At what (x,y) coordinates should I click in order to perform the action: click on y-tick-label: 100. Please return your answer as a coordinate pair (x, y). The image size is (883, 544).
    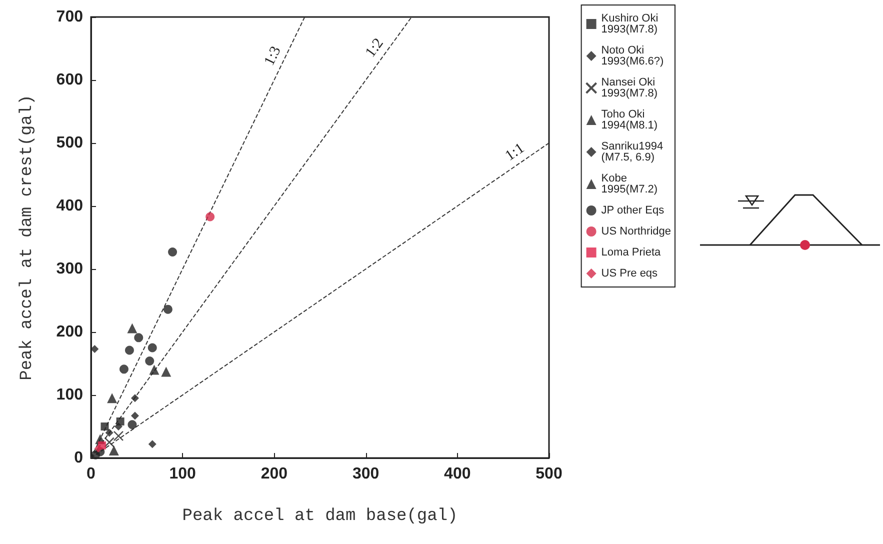
    Looking at the image, I should click on (70, 395).